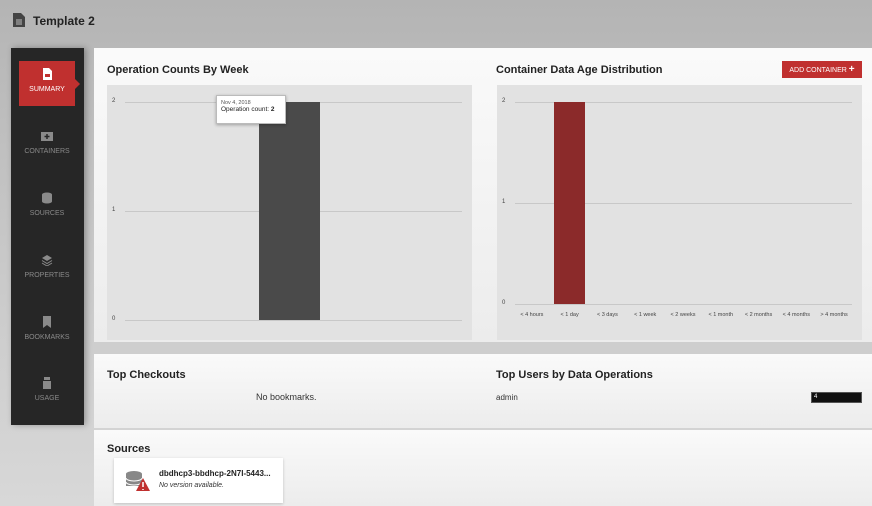 The image size is (872, 506). I want to click on age-chart-title: Container Data Age Distribution, so click(579, 70).